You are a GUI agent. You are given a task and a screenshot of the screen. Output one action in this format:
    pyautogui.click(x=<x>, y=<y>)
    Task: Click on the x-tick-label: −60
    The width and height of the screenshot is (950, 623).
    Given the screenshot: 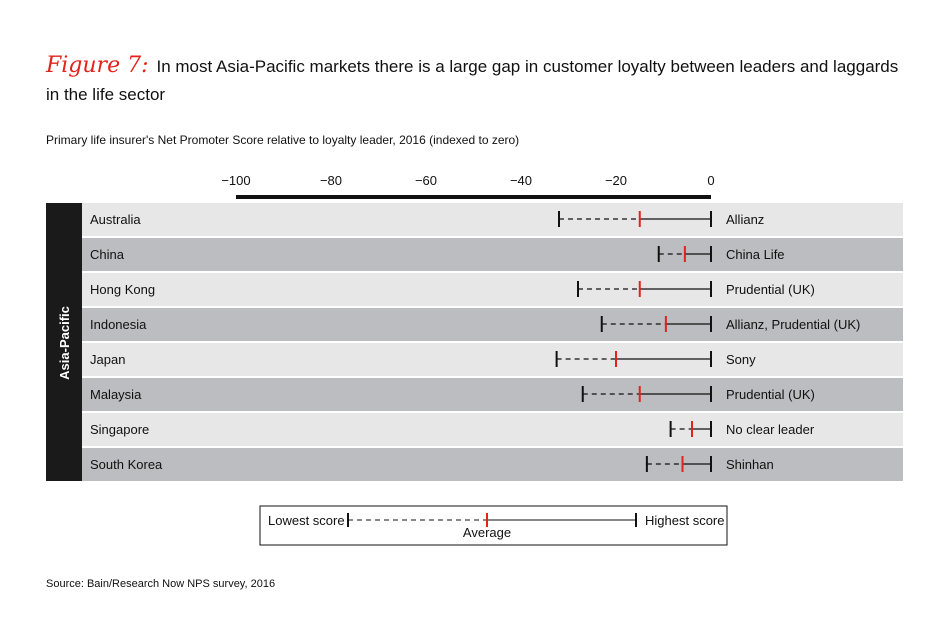 What is the action you would take?
    pyautogui.click(x=426, y=180)
    